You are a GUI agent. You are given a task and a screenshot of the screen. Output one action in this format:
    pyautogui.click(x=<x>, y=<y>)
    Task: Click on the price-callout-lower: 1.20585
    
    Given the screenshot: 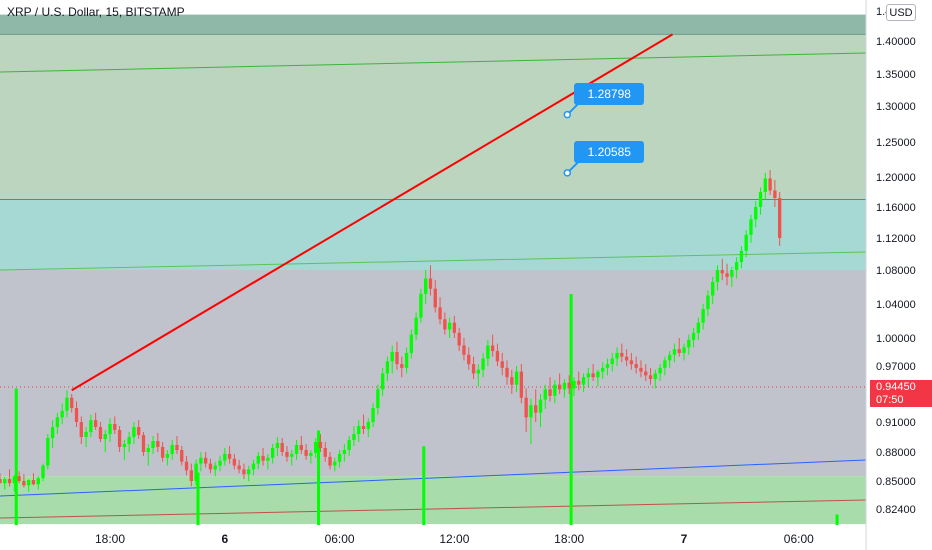 What is the action you would take?
    pyautogui.click(x=609, y=151)
    